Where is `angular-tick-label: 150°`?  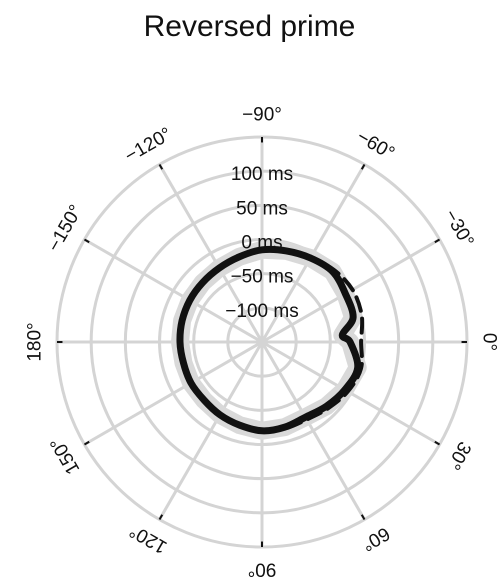 angular-tick-label: 150° is located at coordinates (65, 455).